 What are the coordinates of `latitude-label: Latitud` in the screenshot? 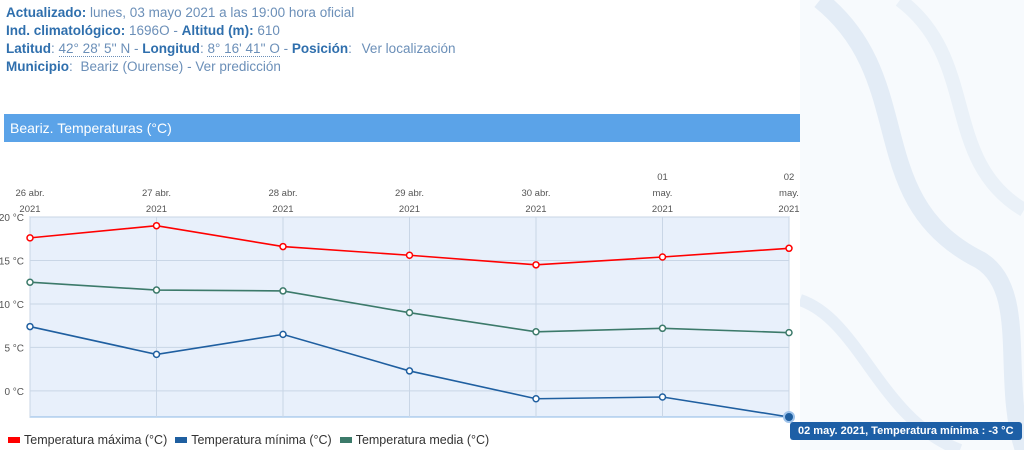 It's located at (28, 48).